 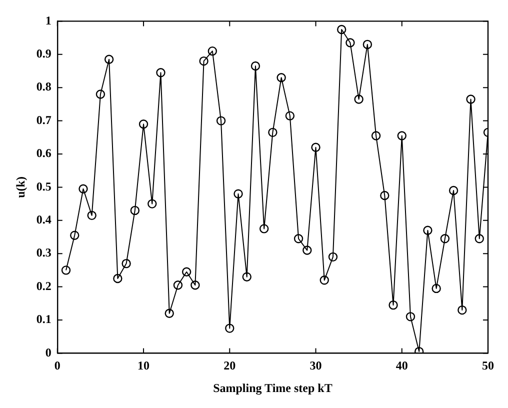 I want to click on y-tick-label: 0.9, so click(x=44, y=53).